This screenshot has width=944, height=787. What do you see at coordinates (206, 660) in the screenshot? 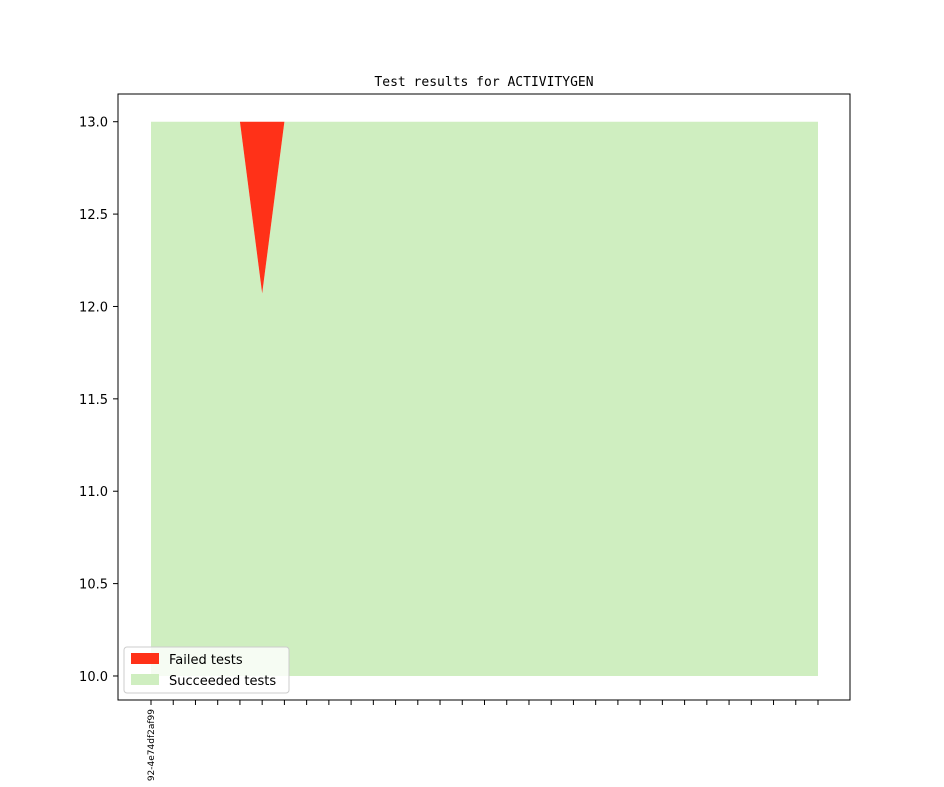
I see `legend-label-failed: Failed tests` at bounding box center [206, 660].